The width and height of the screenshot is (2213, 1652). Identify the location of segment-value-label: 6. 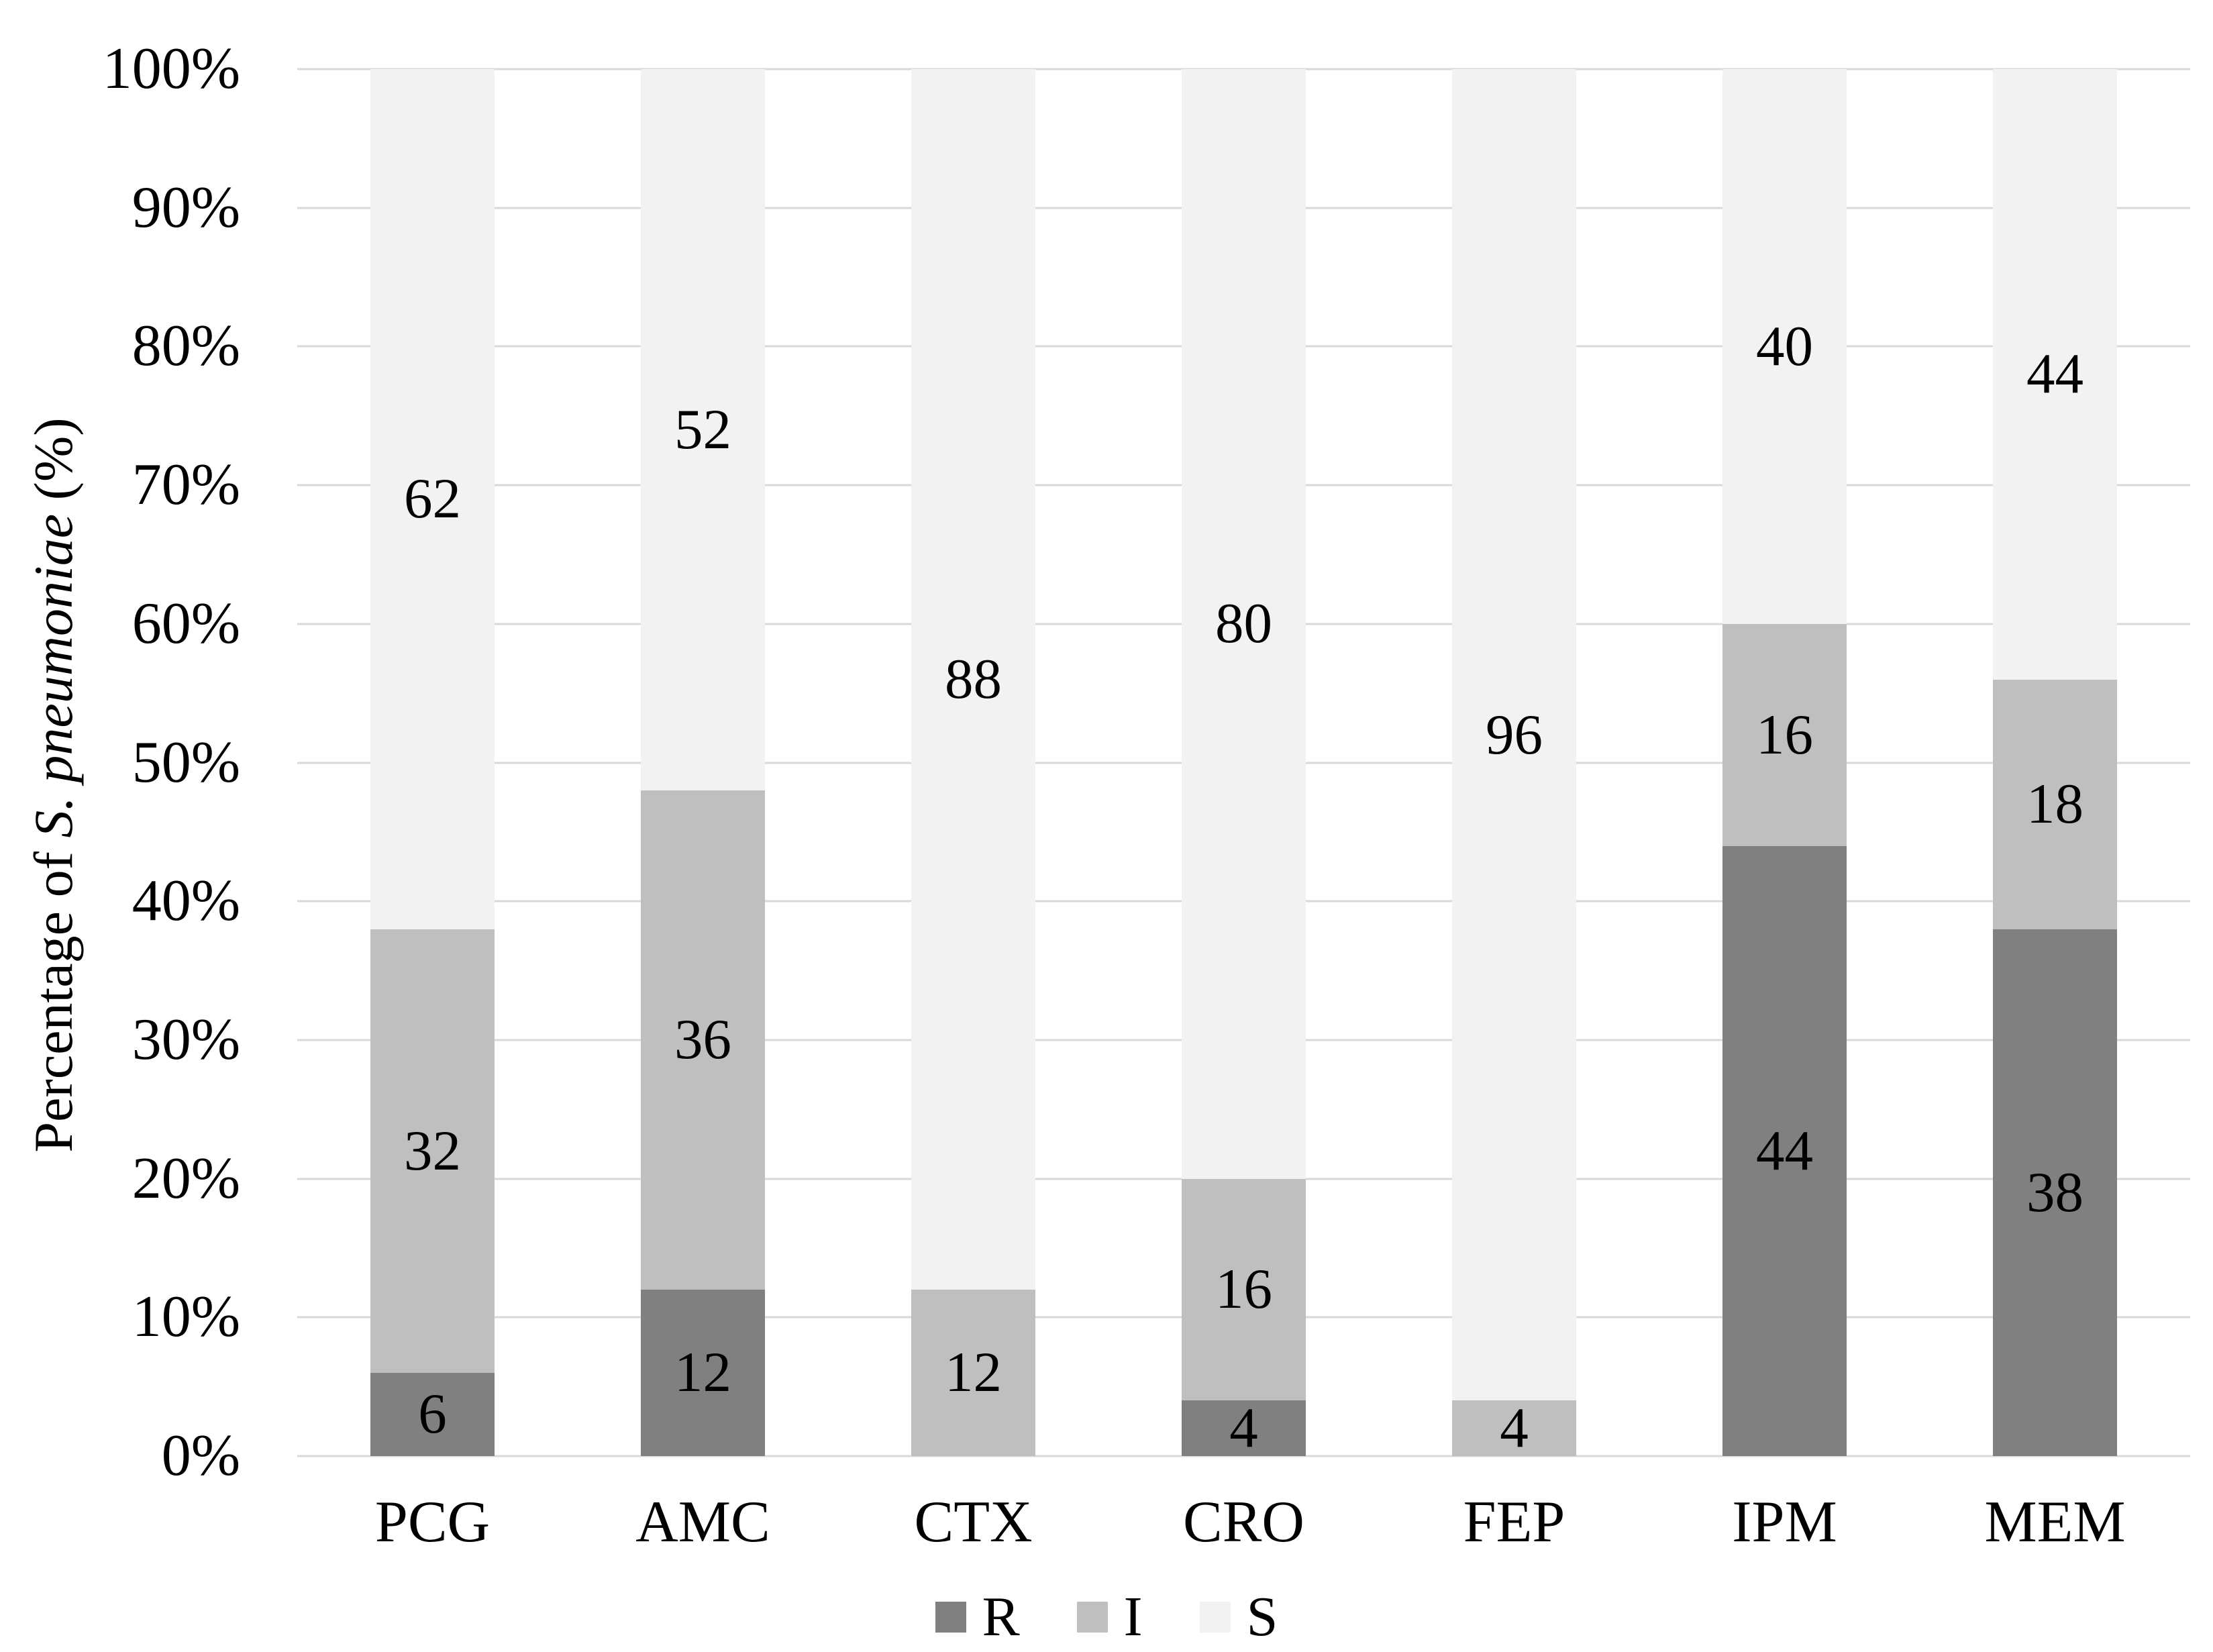
(432, 1414).